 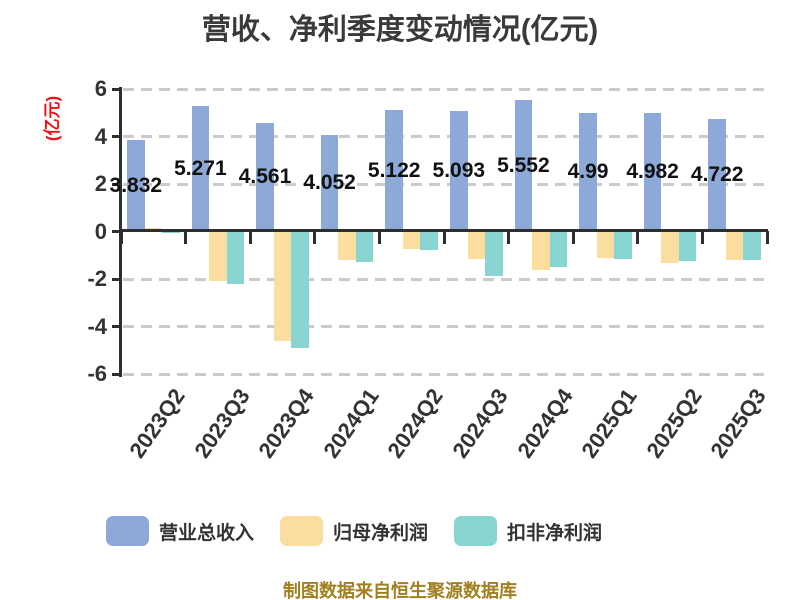 I want to click on x-tick-label: 2023Q3, so click(x=221, y=423).